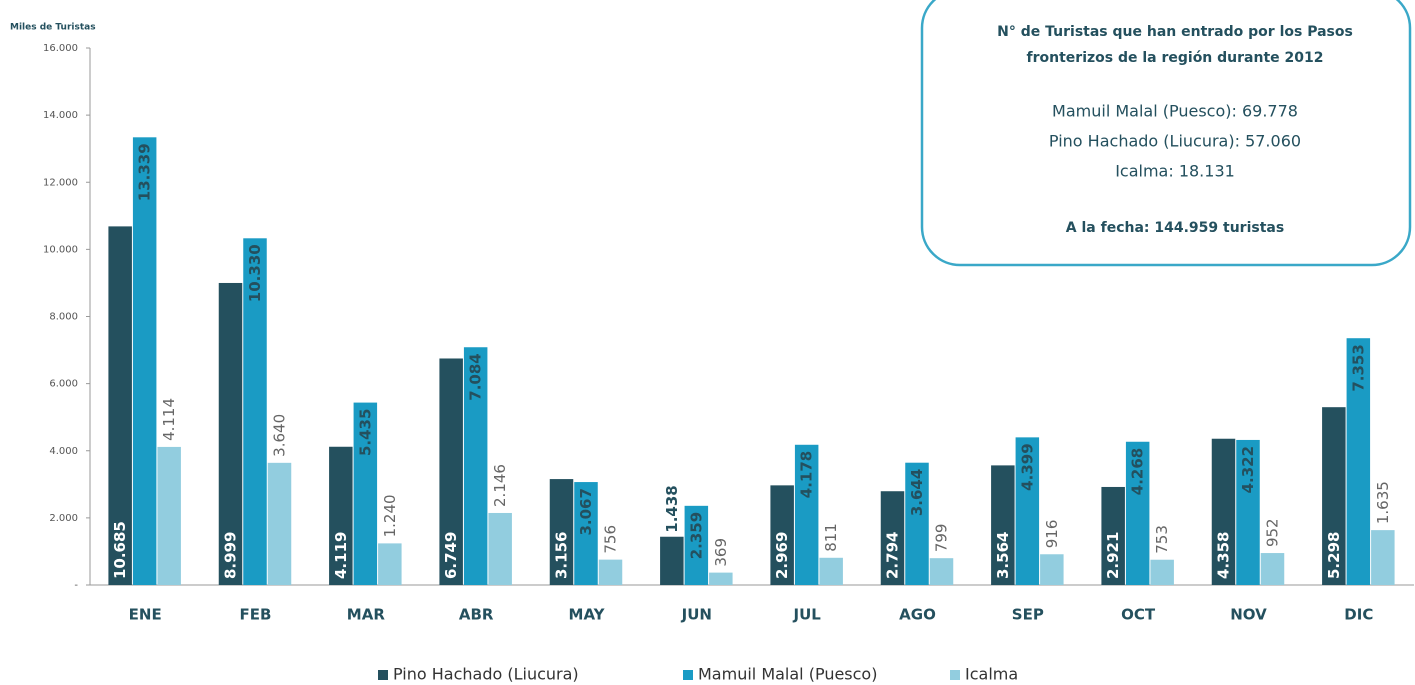  What do you see at coordinates (169, 419) in the screenshot?
I see `value-label: 4.114` at bounding box center [169, 419].